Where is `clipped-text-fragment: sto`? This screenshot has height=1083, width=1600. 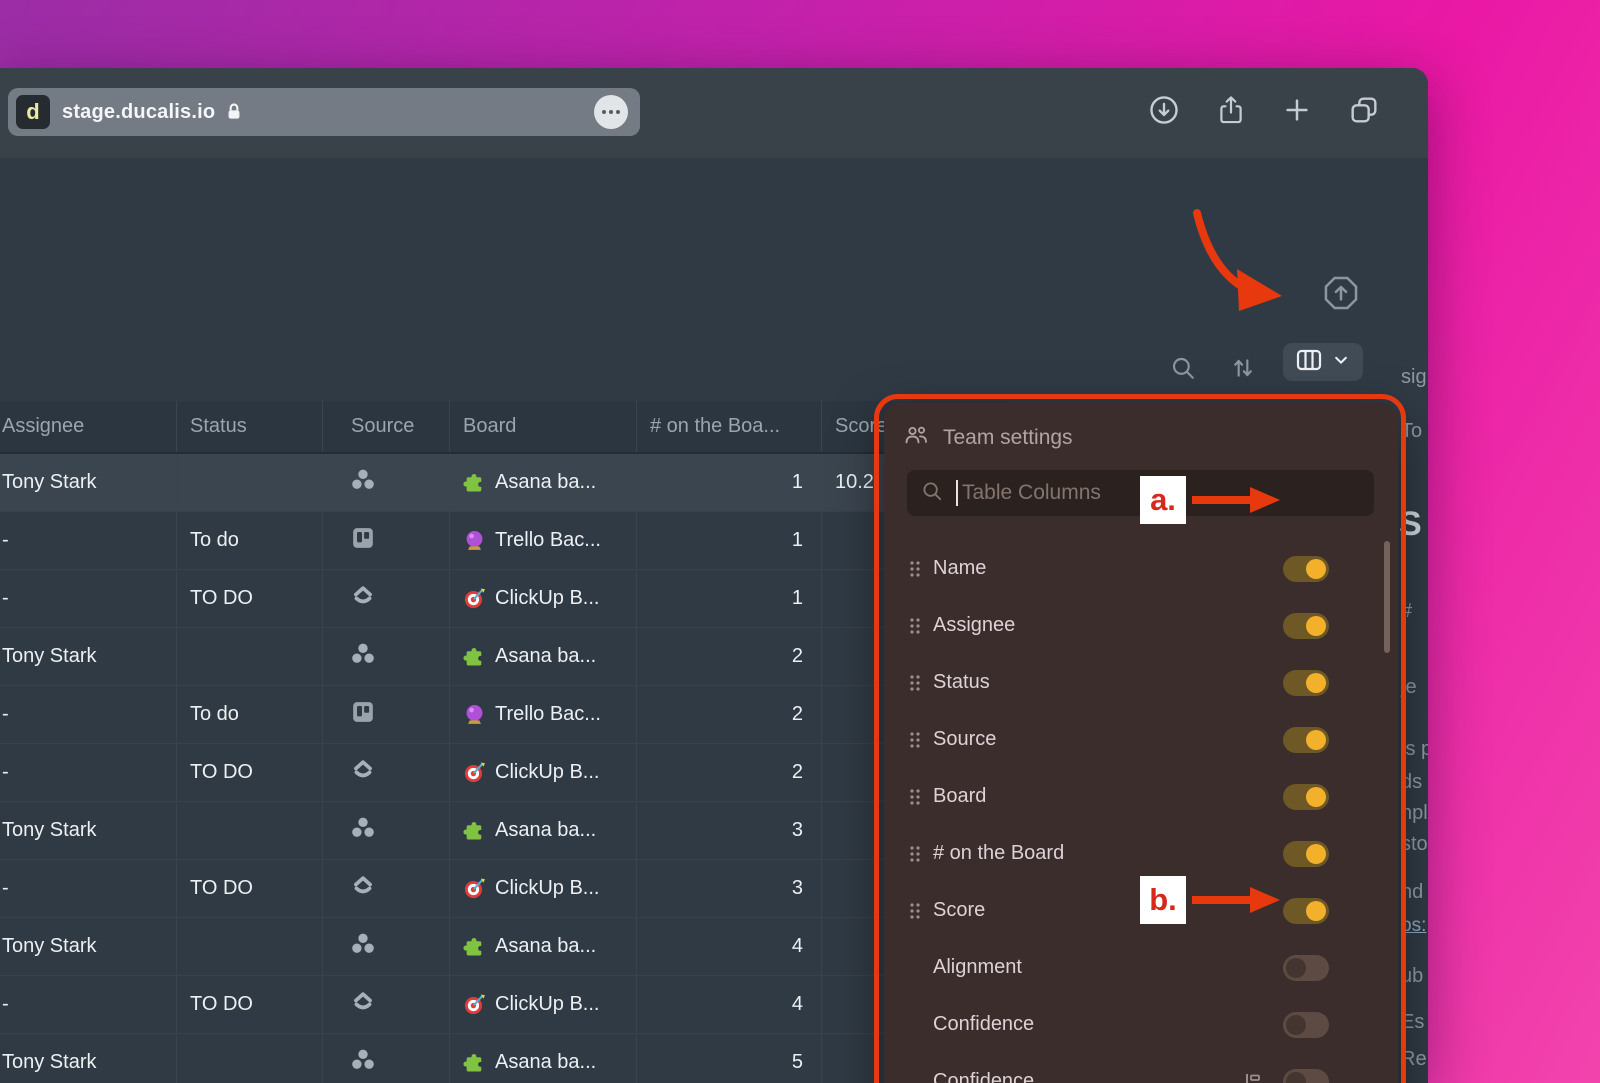
clipped-text-fragment: sto is located at coordinates (1414, 844).